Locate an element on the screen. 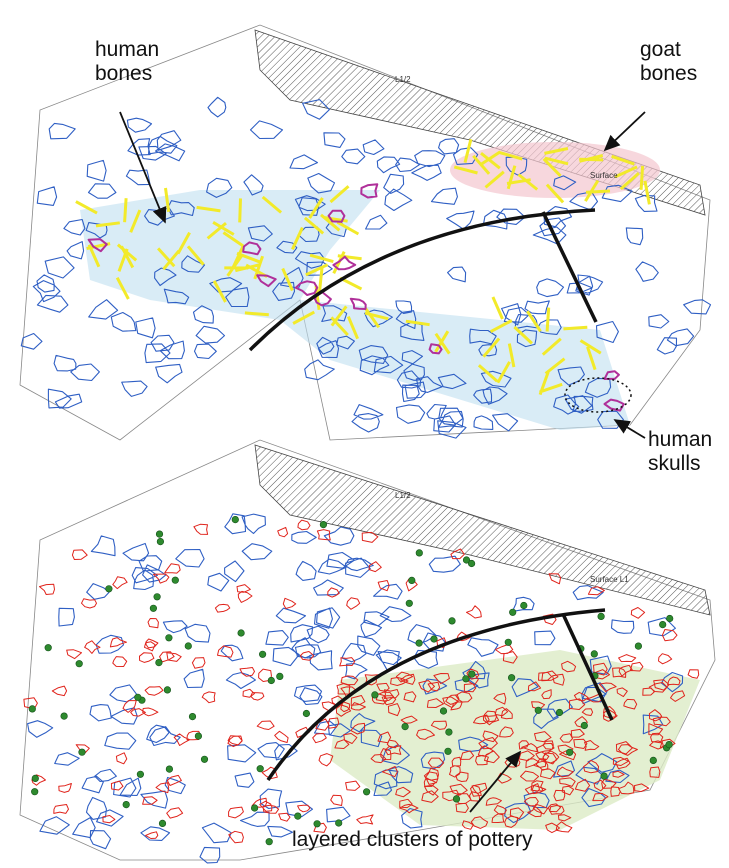  label: human skulls is located at coordinates (680, 451).